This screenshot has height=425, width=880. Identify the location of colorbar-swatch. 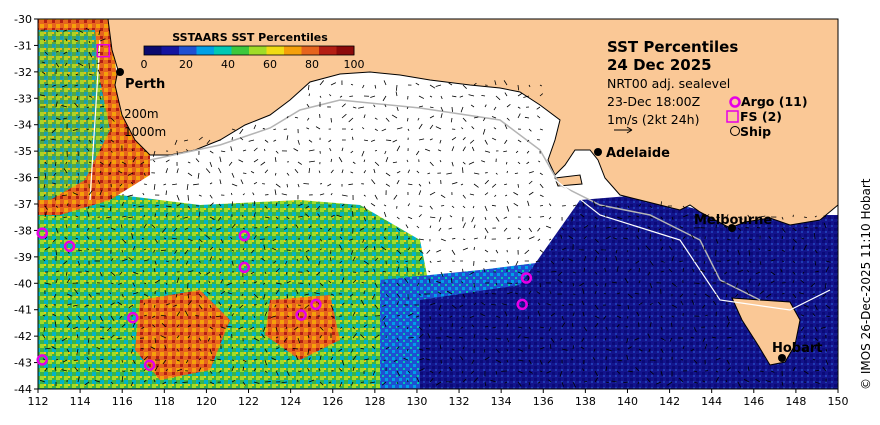
(328, 50).